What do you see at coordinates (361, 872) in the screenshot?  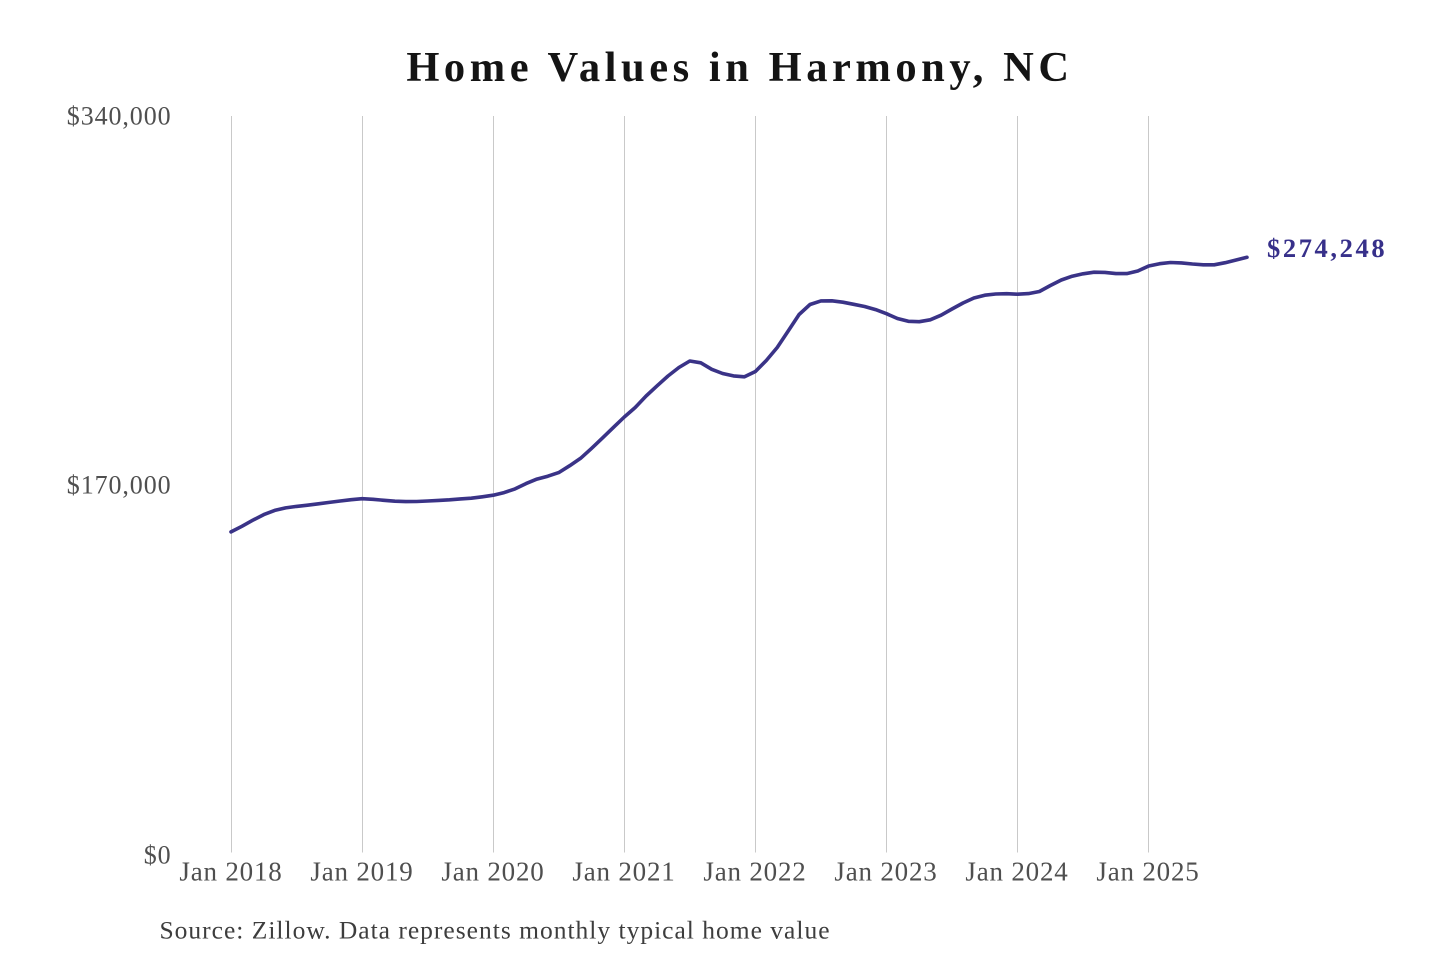 I see `svg-text: Jan 2019` at bounding box center [361, 872].